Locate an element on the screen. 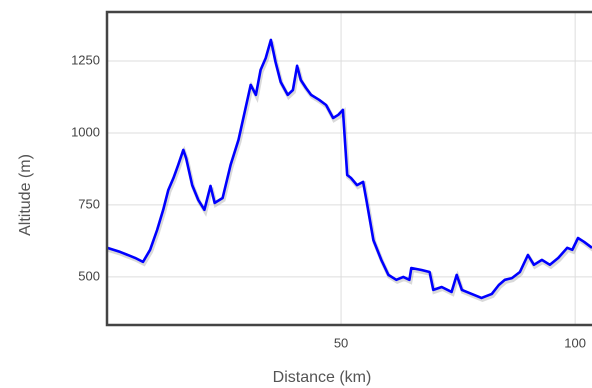  x-axis-title: Distance (km) is located at coordinates (322, 377).